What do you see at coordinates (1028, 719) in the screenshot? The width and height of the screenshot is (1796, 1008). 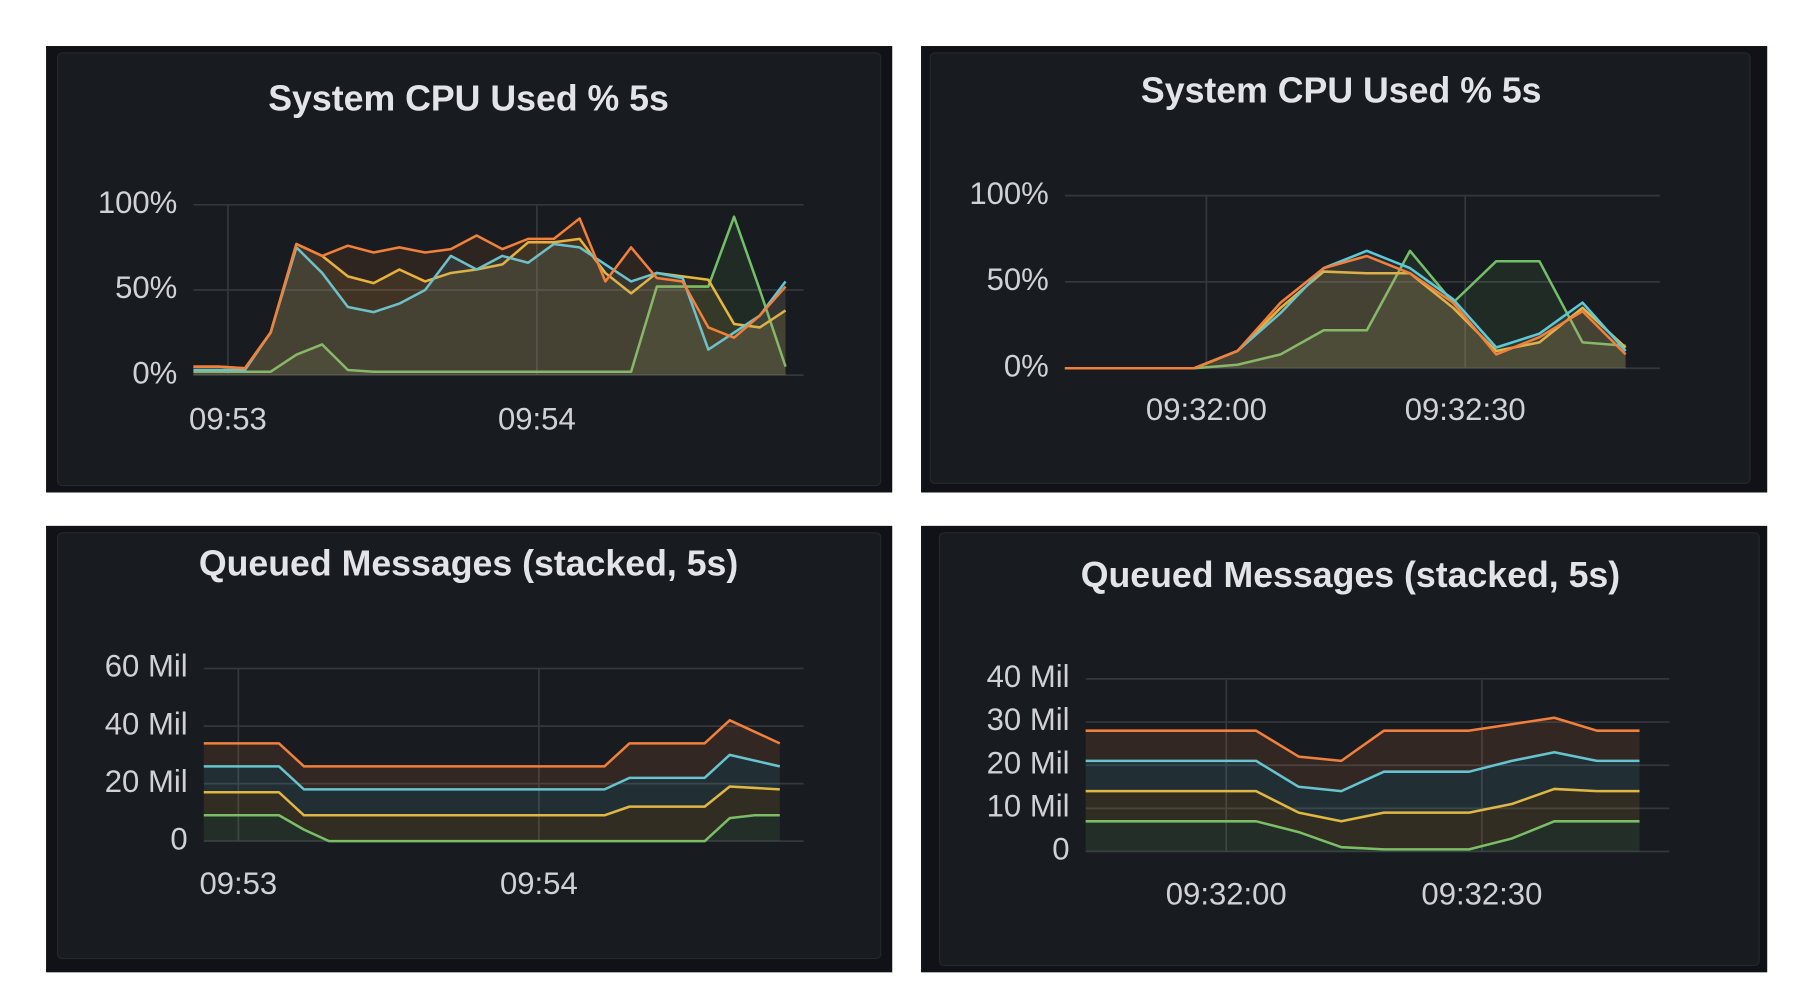 I see `y-tick-label: 30 Mil` at bounding box center [1028, 719].